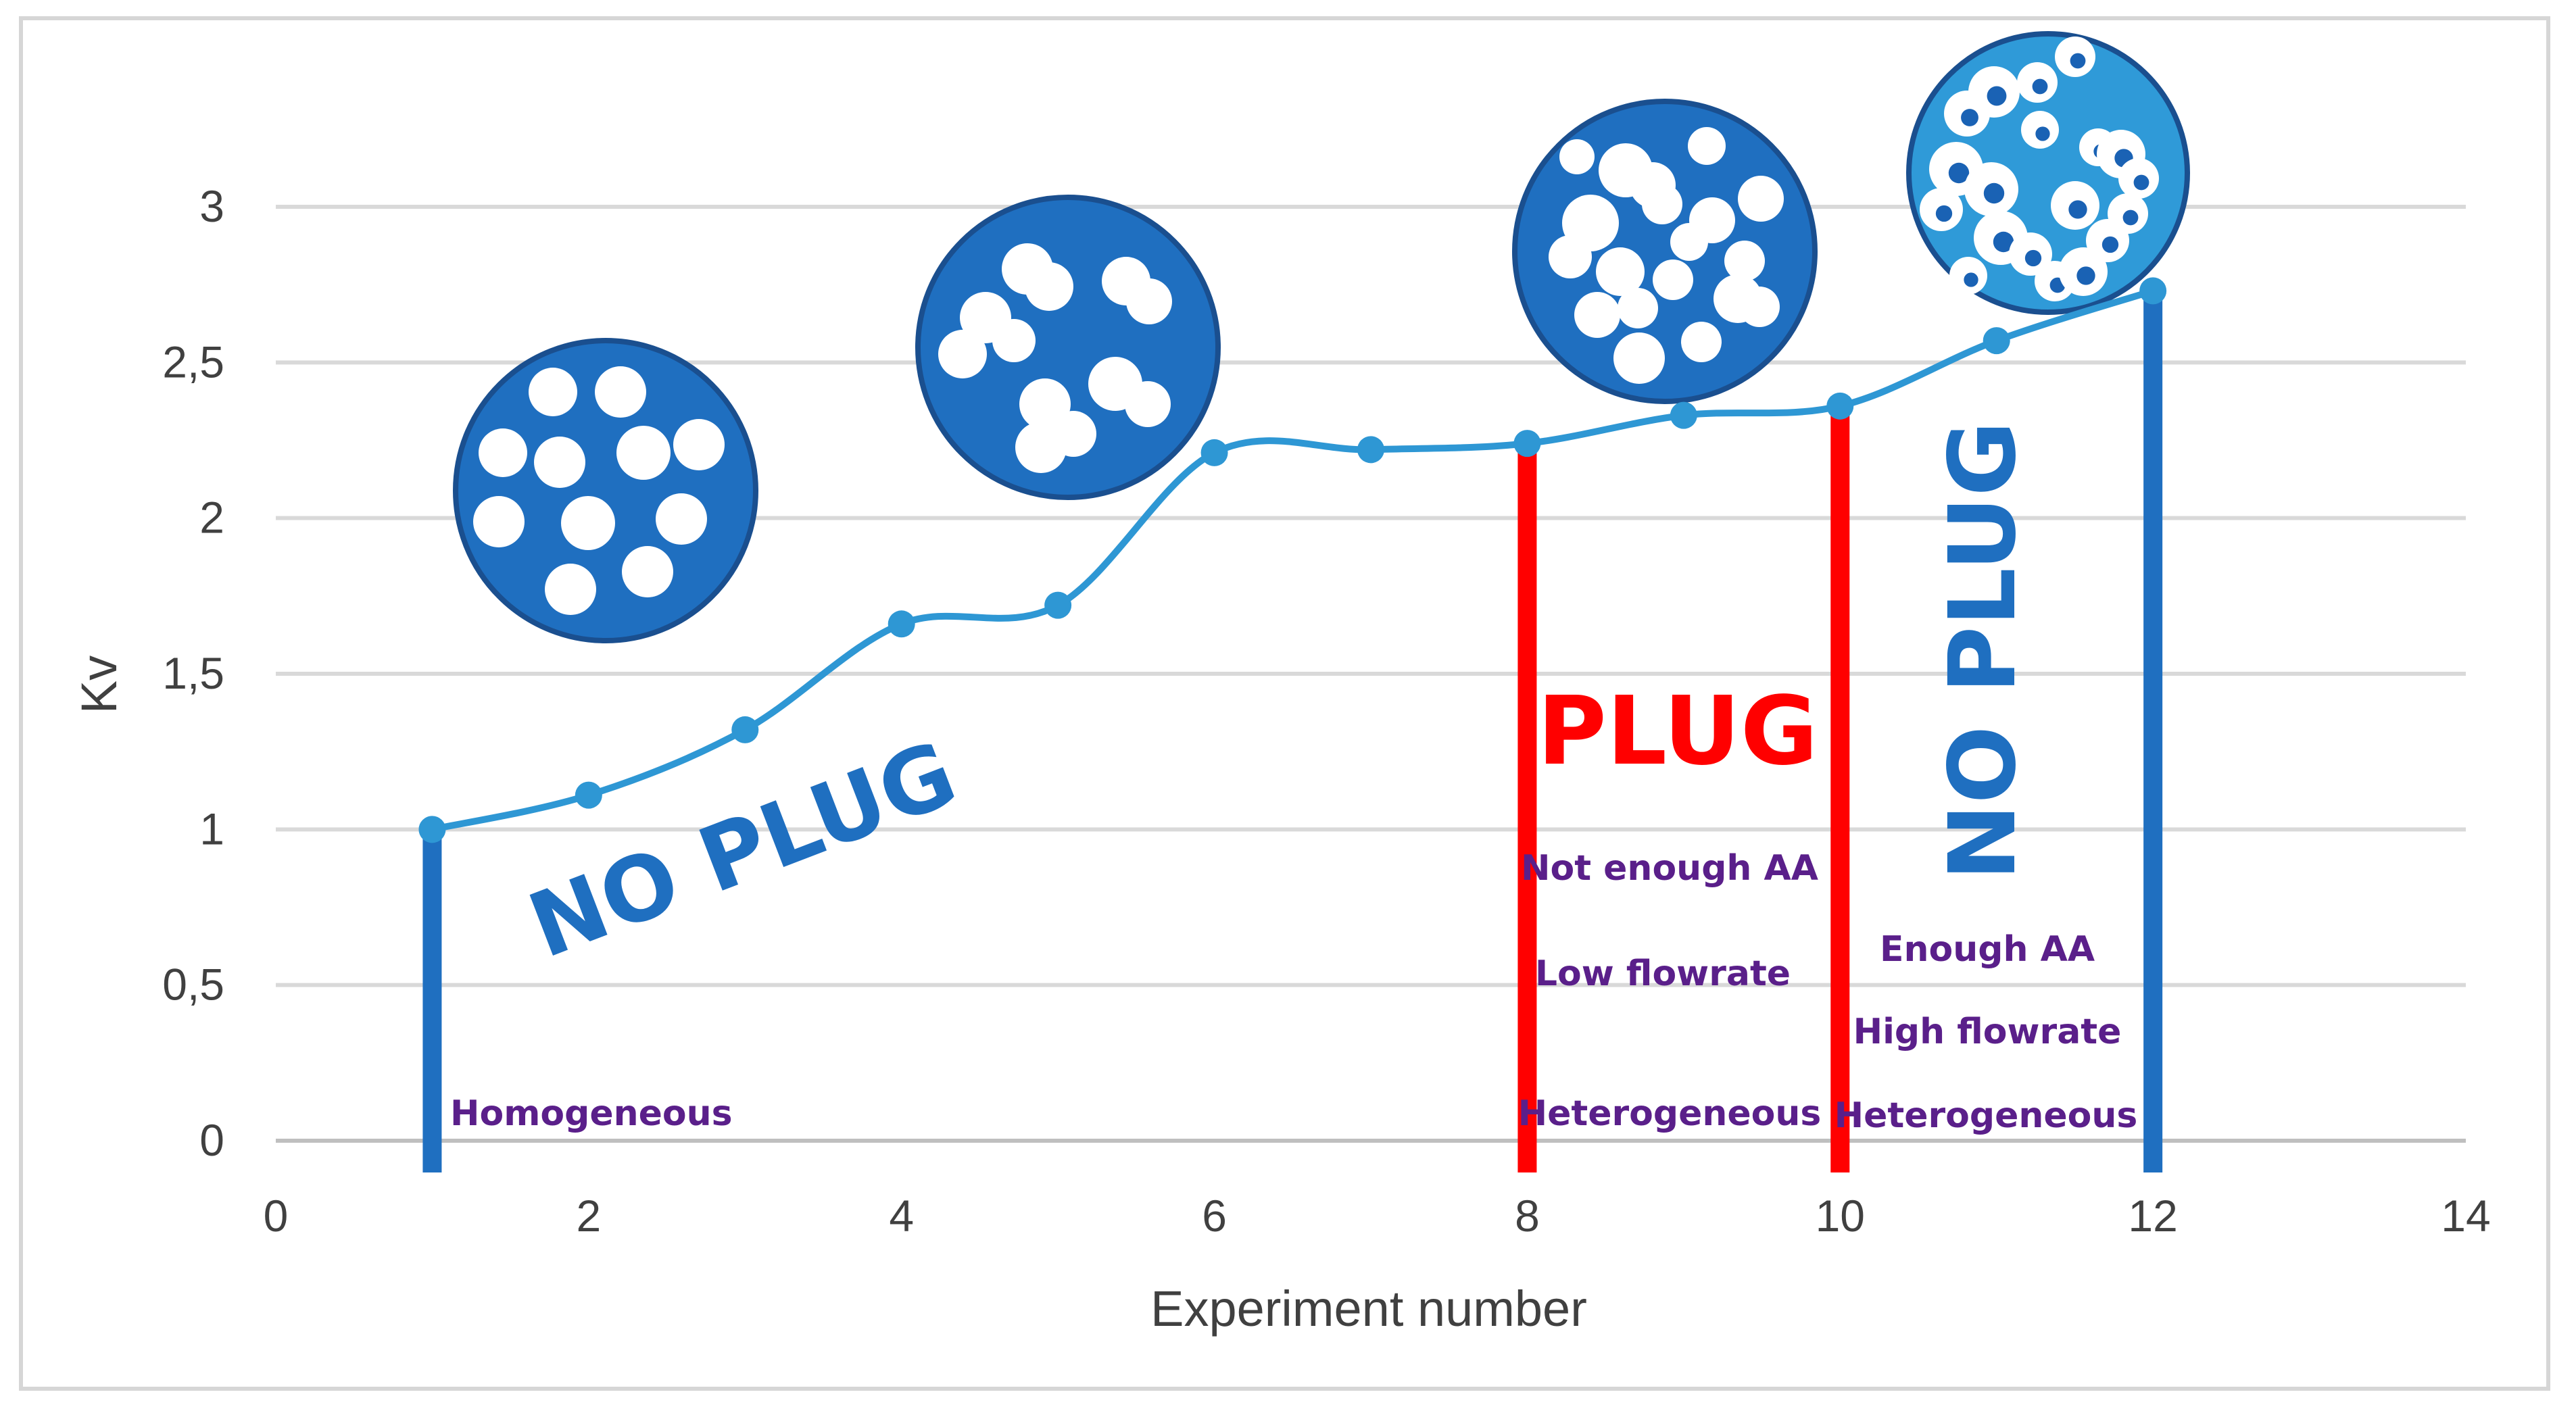 Image resolution: width=2576 pixels, height=1409 pixels. I want to click on heterogeneous-right-label: Heterogeneous, so click(1986, 1115).